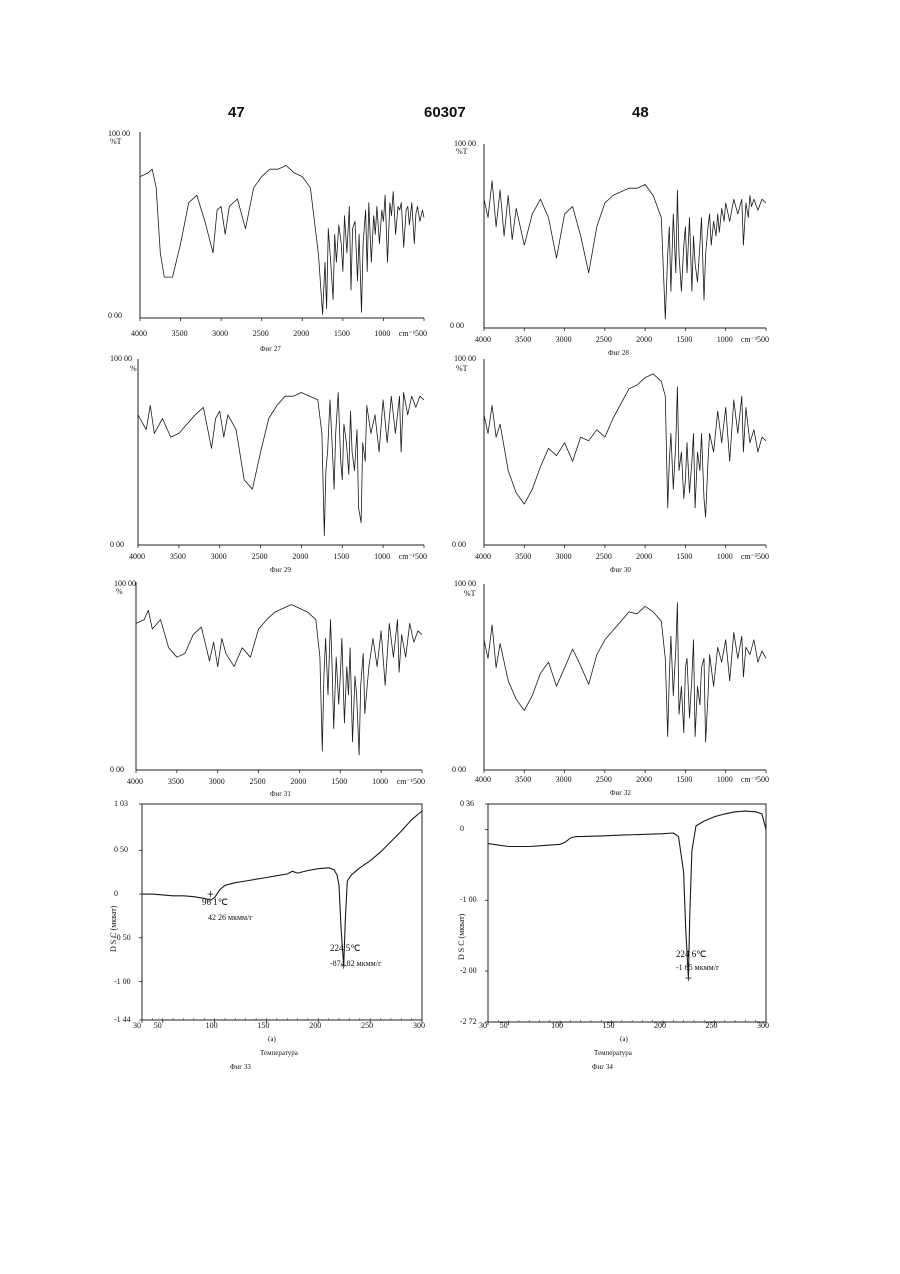 Image resolution: width=900 pixels, height=1274 pixels. Describe the element at coordinates (274, 242) in the screenshot. I see `ir-fig27-plot` at that location.